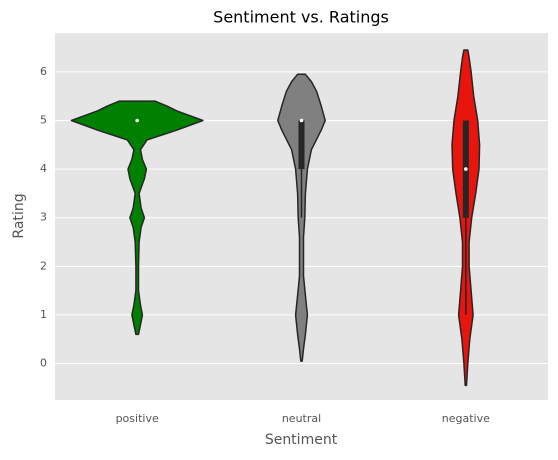 This screenshot has height=460, width=558. What do you see at coordinates (43, 71) in the screenshot?
I see `y-tick-label: 6` at bounding box center [43, 71].